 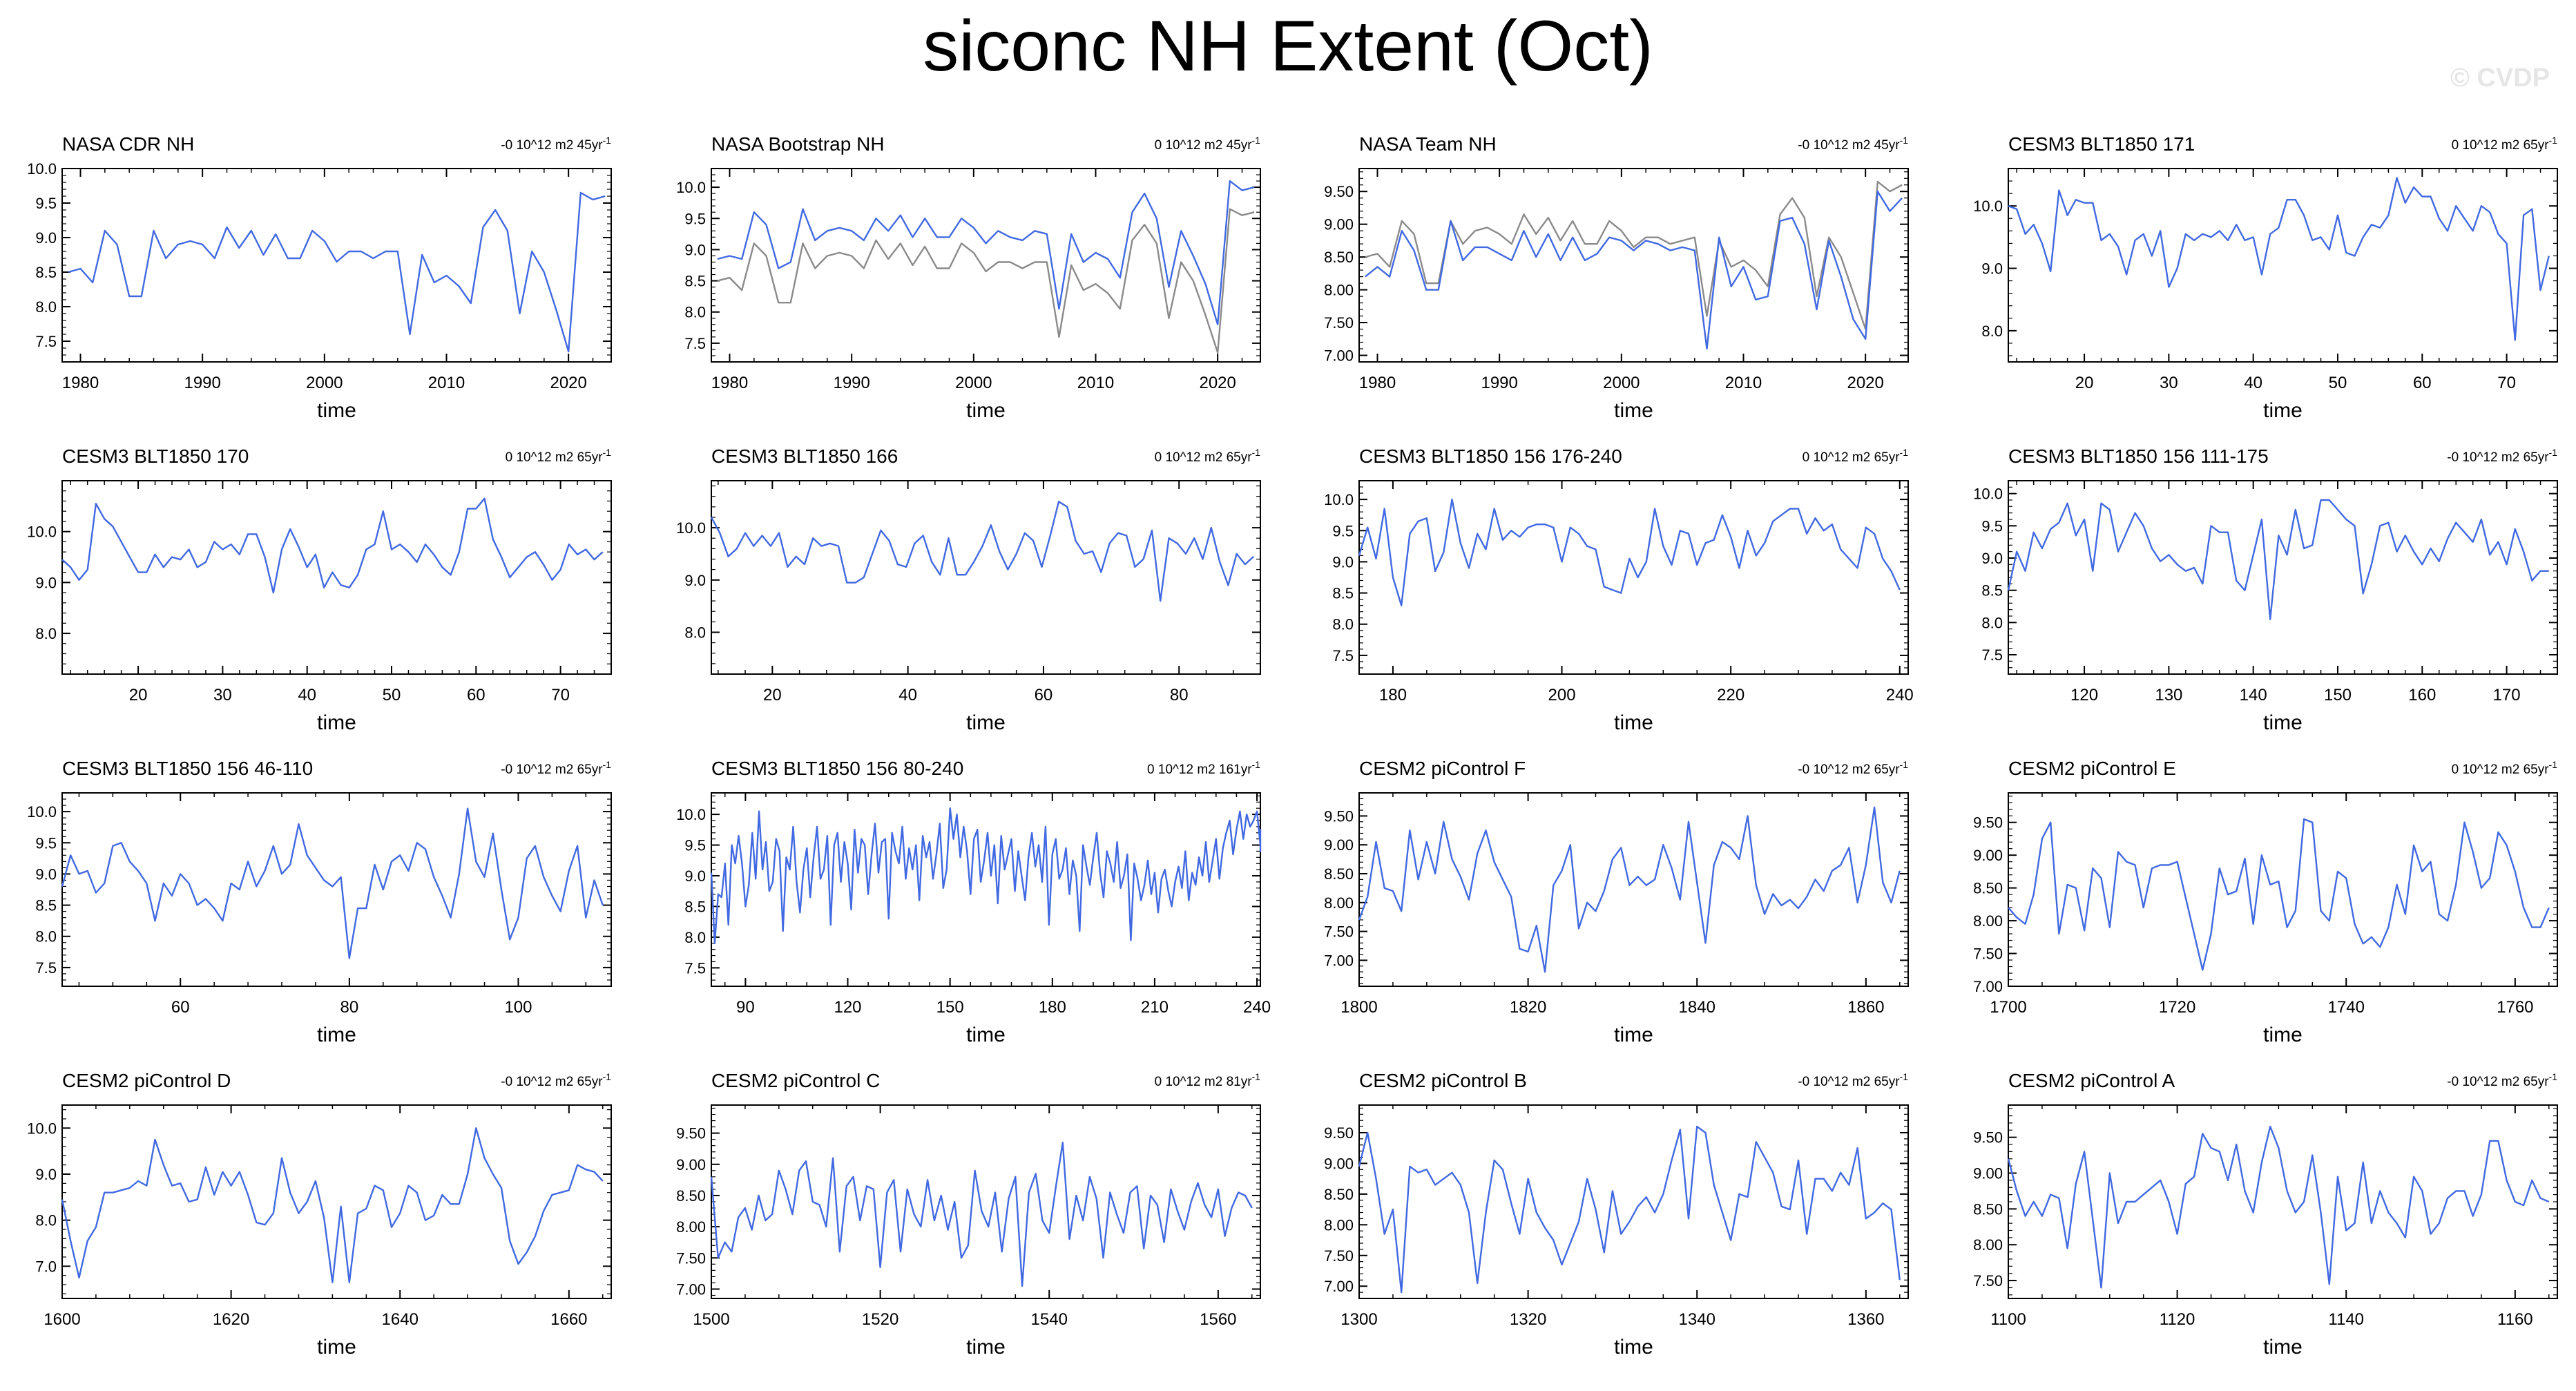 What do you see at coordinates (1442, 768) in the screenshot?
I see `panel-title: CESM2 piControl F` at bounding box center [1442, 768].